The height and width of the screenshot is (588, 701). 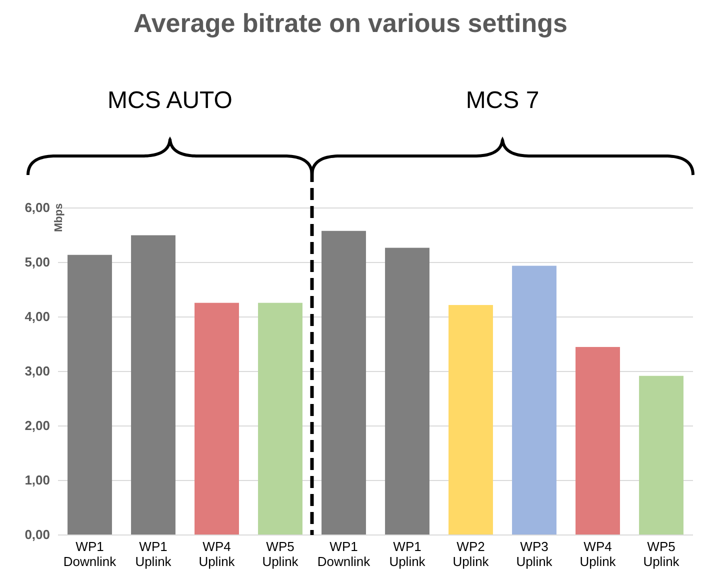 What do you see at coordinates (471, 554) in the screenshot?
I see `x-tick-label: WP2 Uplink` at bounding box center [471, 554].